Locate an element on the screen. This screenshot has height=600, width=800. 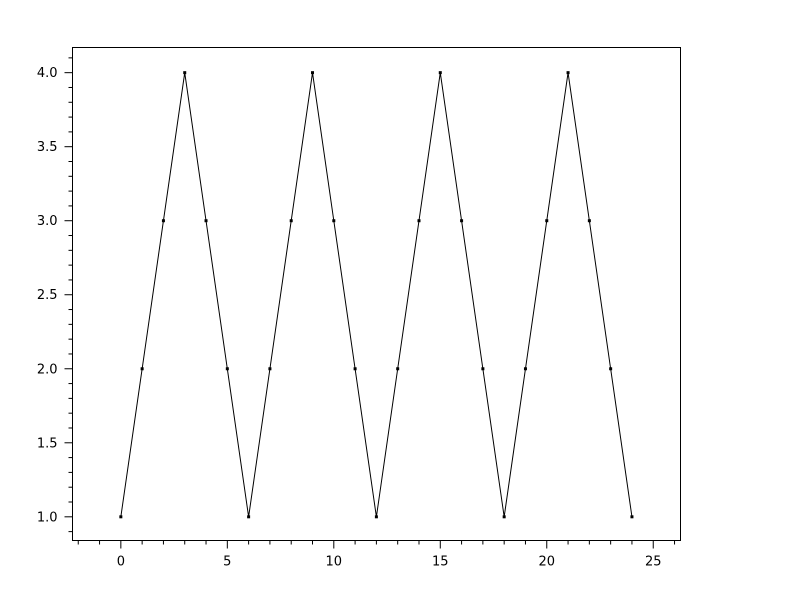
x-tick-label: 20 is located at coordinates (546, 562).